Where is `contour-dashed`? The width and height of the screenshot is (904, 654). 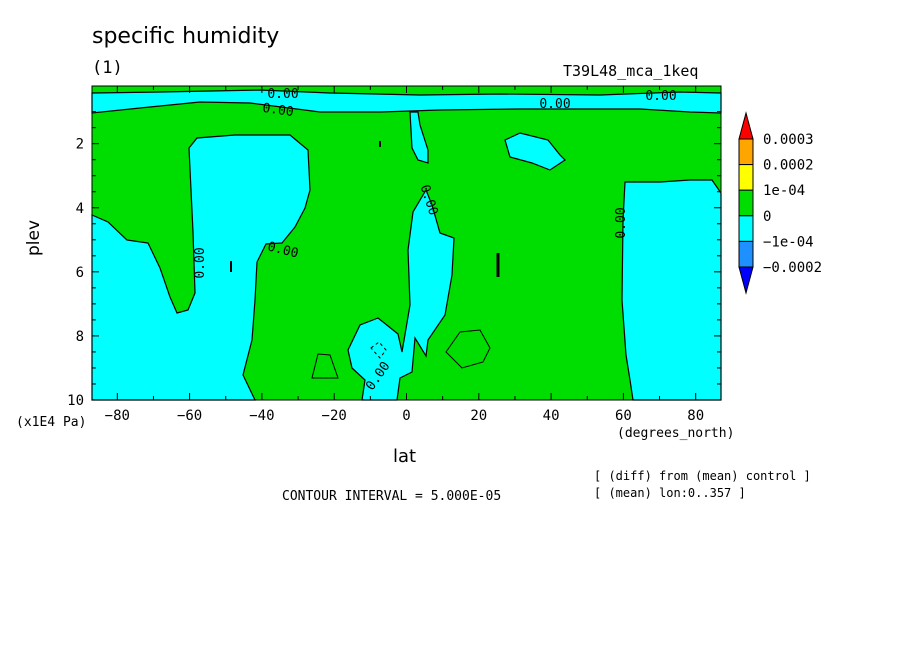 contour-dashed is located at coordinates (378, 350).